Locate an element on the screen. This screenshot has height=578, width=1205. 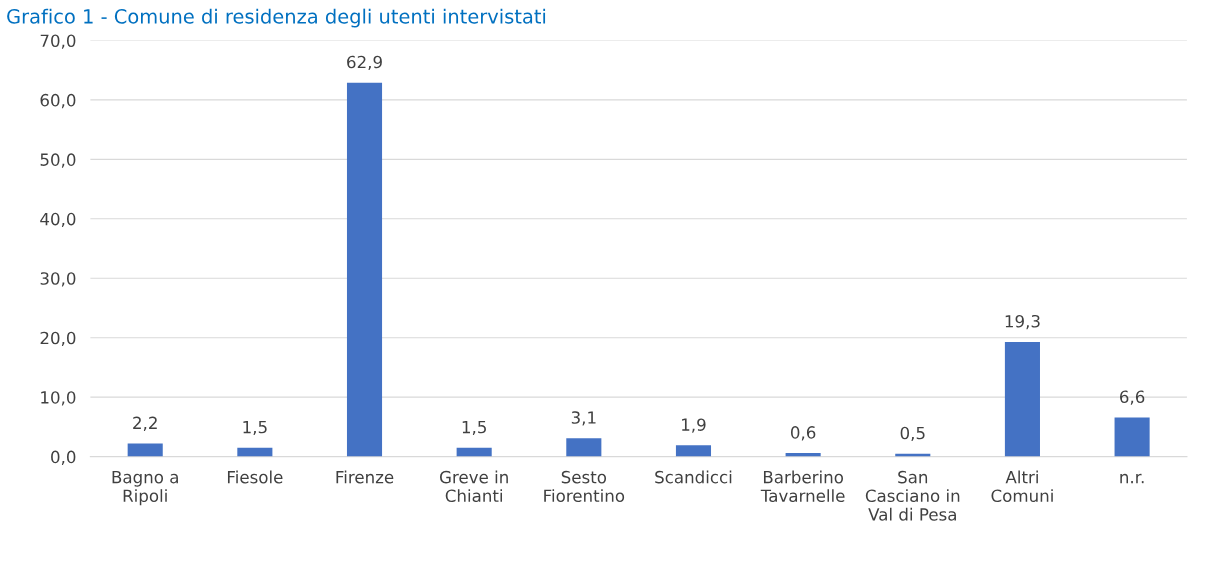
data-label: 0,5 is located at coordinates (912, 434).